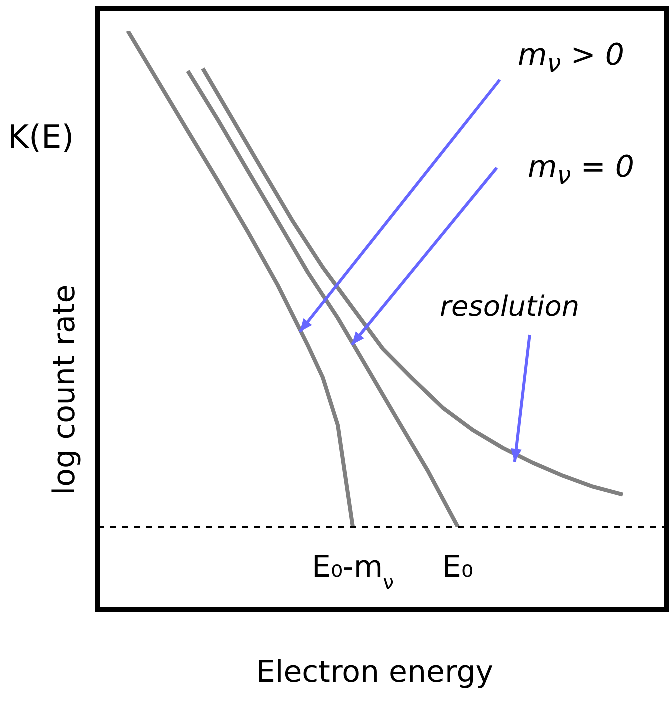 Image resolution: width=669 pixels, height=701 pixels. Describe the element at coordinates (510, 306) in the screenshot. I see `annotation: resolution` at that location.